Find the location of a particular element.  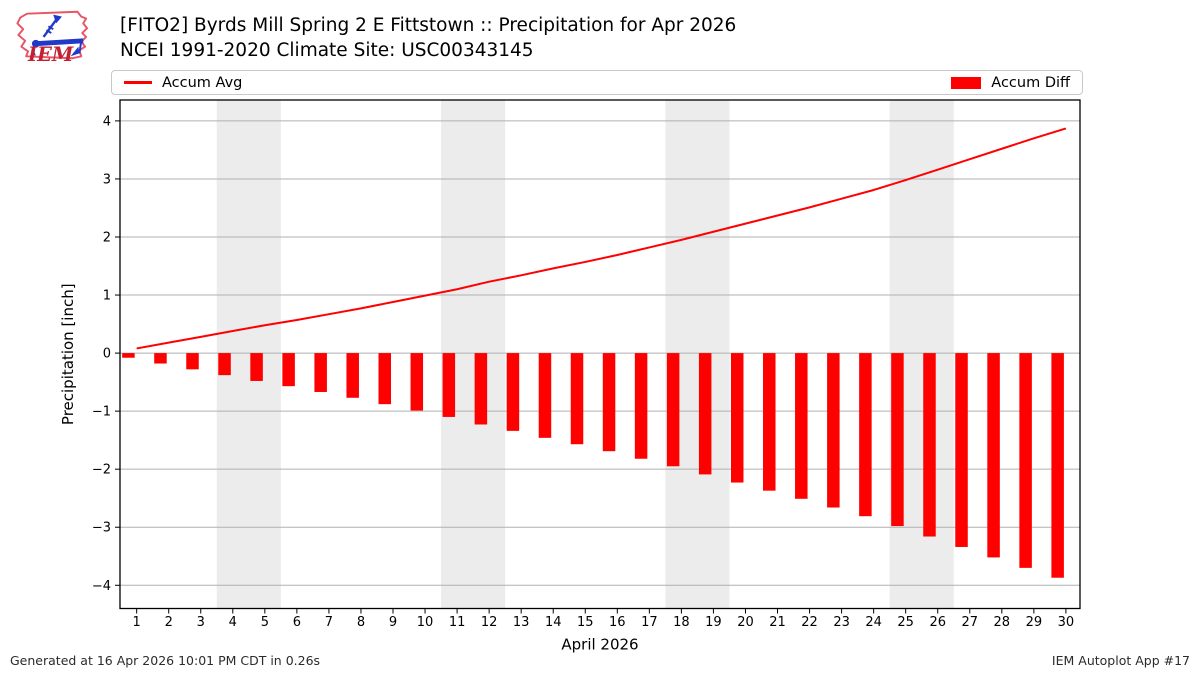

accum-diff-rect-swatch is located at coordinates (966, 82).